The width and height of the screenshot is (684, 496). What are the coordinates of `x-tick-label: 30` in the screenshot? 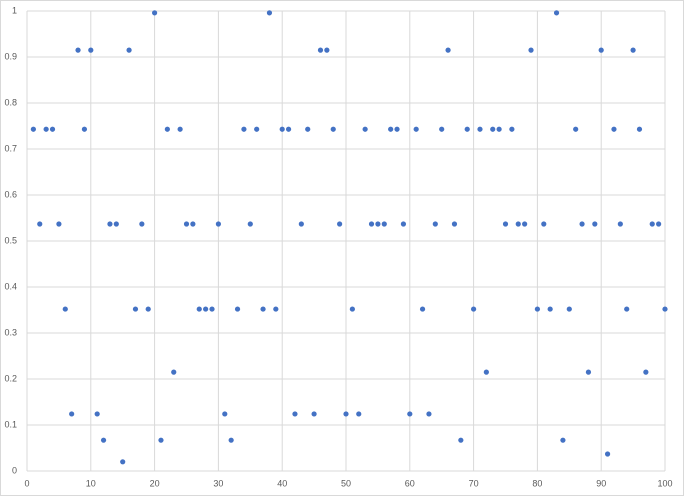 It's located at (218, 483).